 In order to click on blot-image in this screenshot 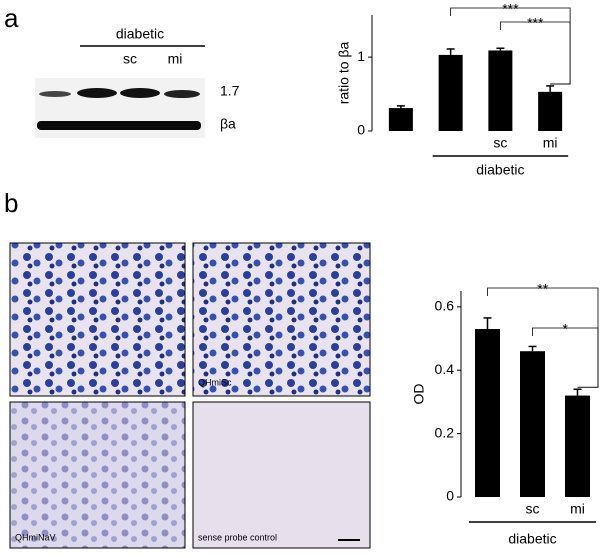, I will do `click(120, 108)`.